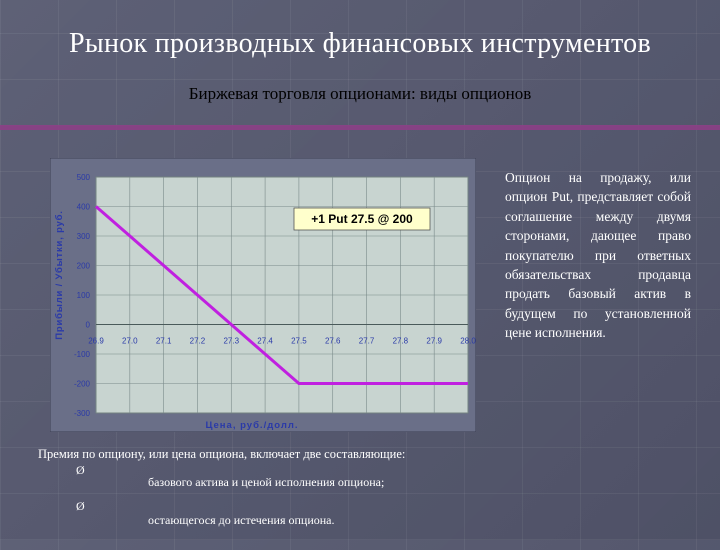 The image size is (720, 550). Describe the element at coordinates (360, 127) in the screenshot. I see `title-separator` at that location.